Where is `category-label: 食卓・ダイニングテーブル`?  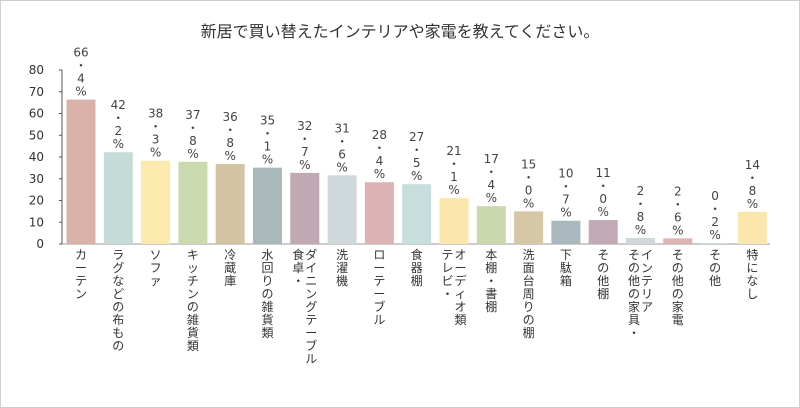 category-label: 食卓・ダイニングテーブル is located at coordinates (304, 306).